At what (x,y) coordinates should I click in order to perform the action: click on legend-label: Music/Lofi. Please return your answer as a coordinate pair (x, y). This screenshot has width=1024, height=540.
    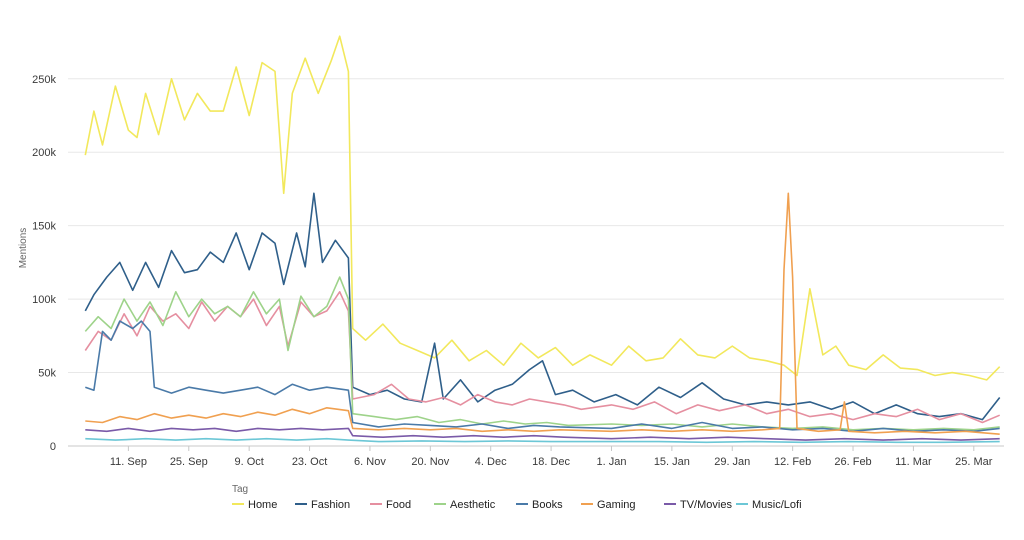
    Looking at the image, I should click on (777, 505).